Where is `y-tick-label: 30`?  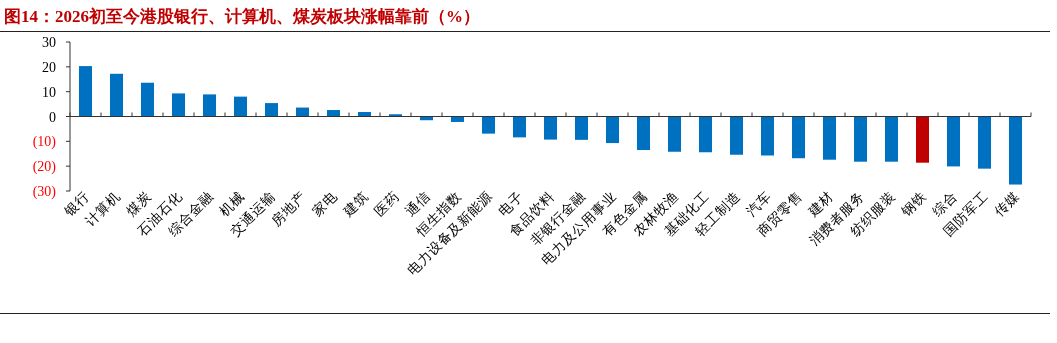
y-tick-label: 30 is located at coordinates (49, 42).